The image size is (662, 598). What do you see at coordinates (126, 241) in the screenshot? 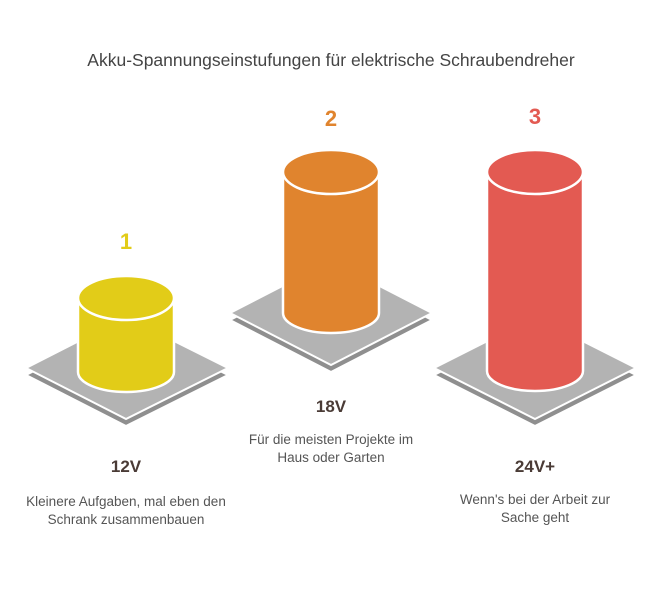
I see `pillar-number-1: 1` at bounding box center [126, 241].